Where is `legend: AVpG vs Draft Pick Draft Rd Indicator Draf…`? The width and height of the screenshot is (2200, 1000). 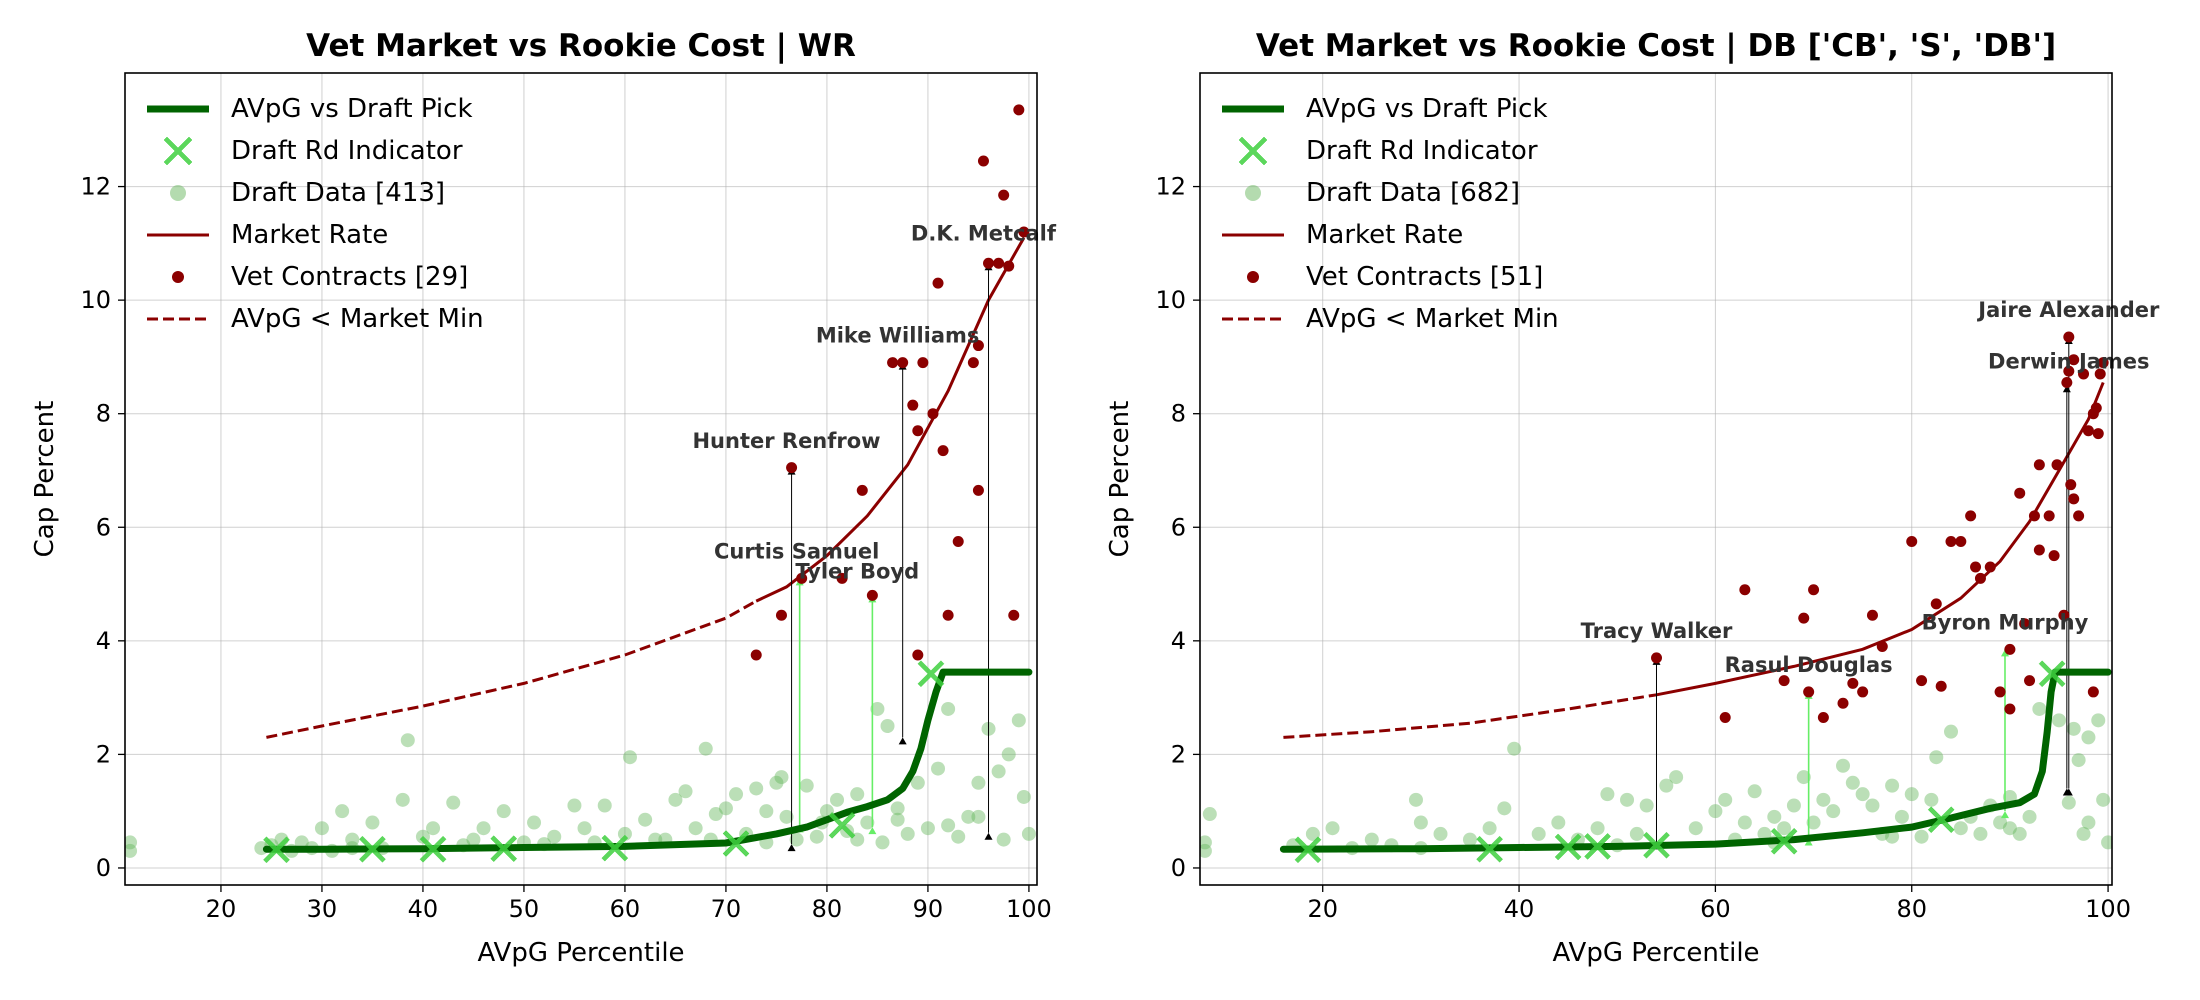
legend: AVpG vs Draft Pick Draft Rd Indicator Draf… is located at coordinates (315, 214).